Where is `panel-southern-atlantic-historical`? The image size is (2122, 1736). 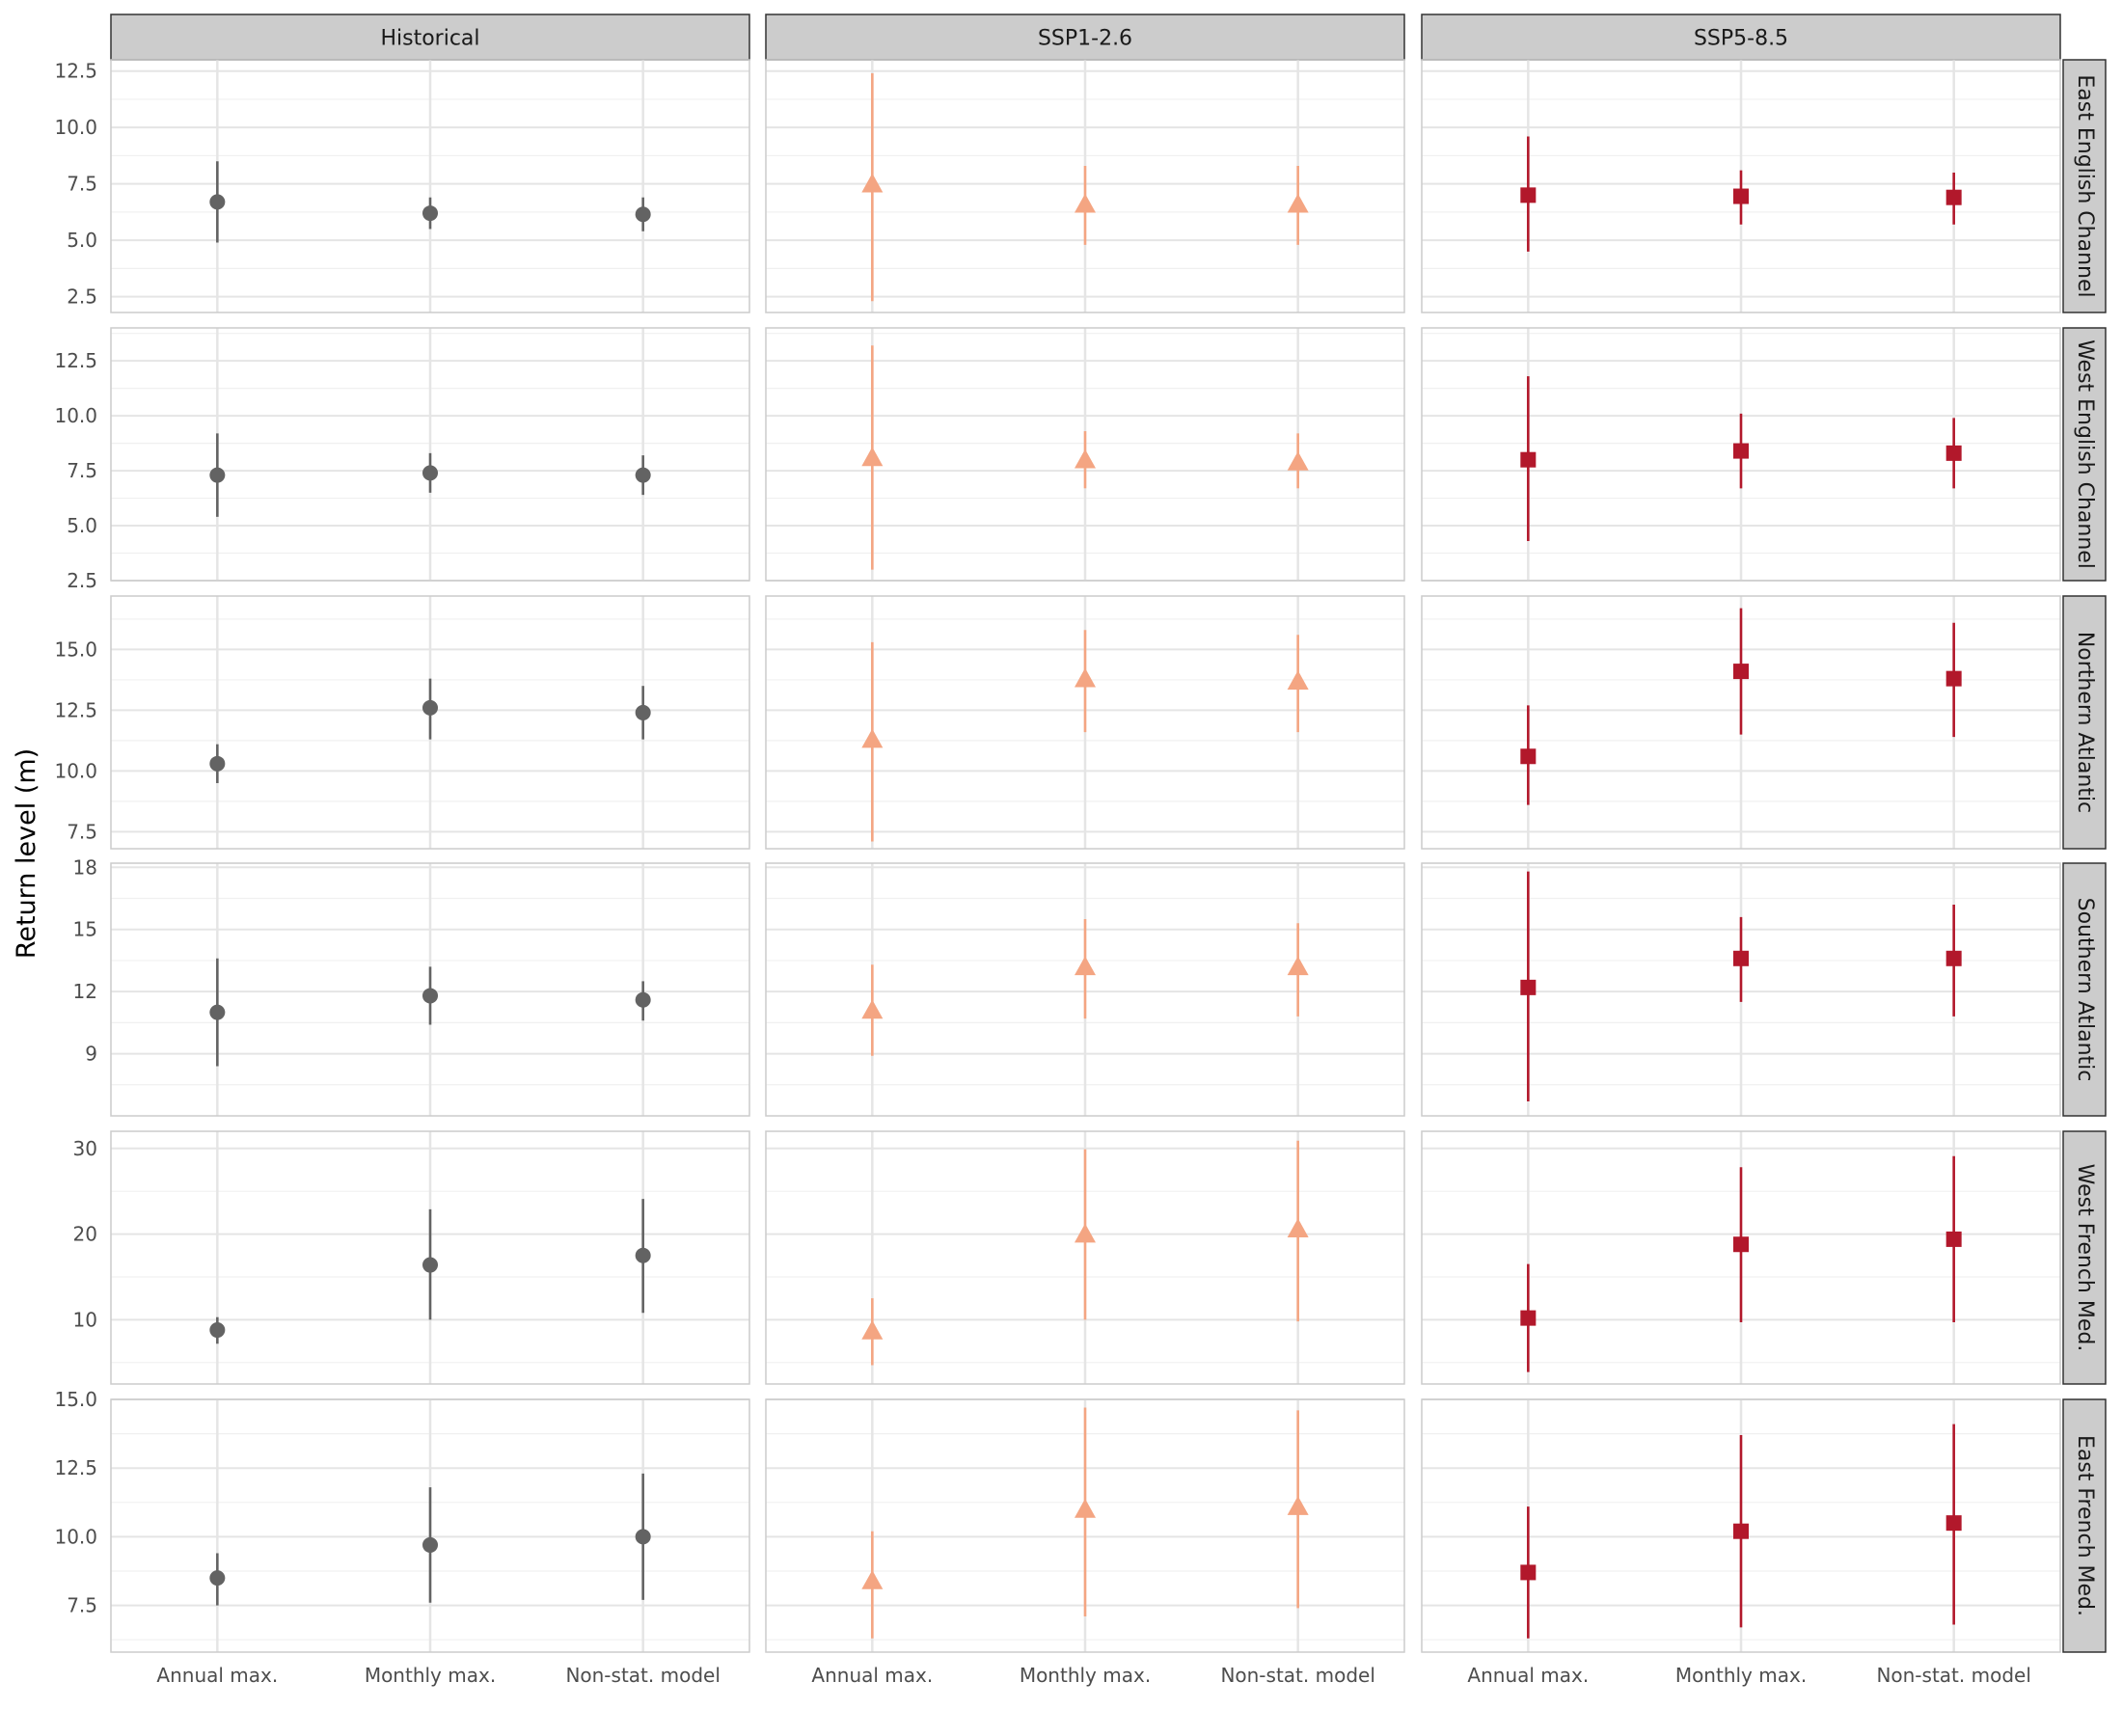
panel-southern-atlantic-historical is located at coordinates (430, 989).